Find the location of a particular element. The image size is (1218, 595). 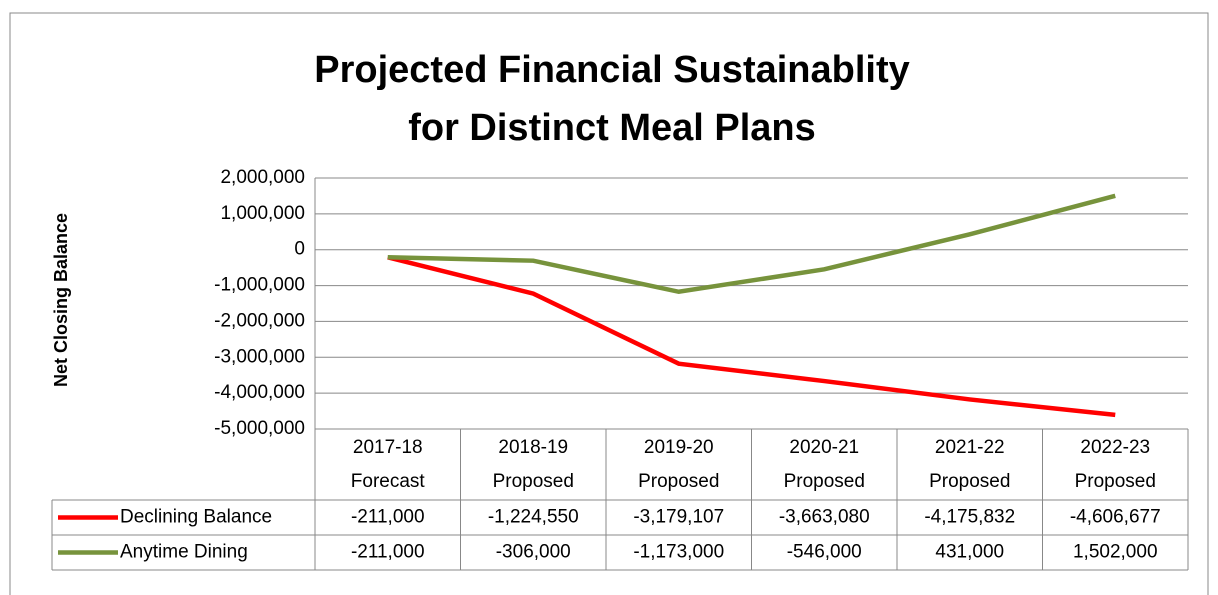

table-value: -1,173,000 is located at coordinates (678, 552).